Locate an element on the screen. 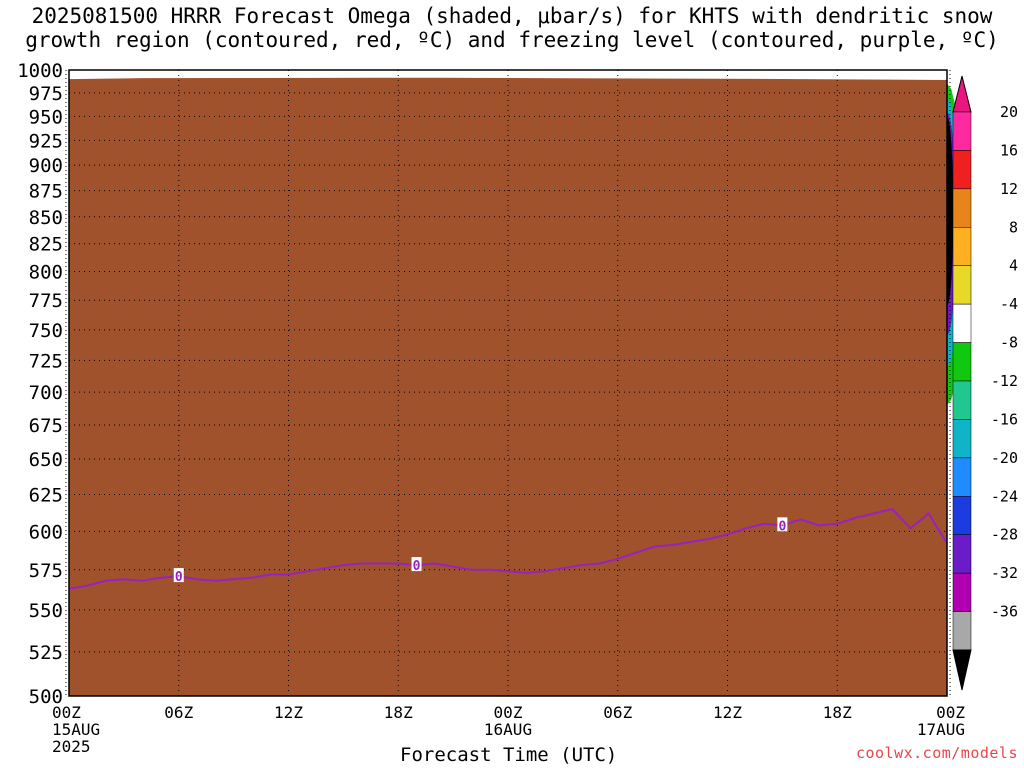 This screenshot has height=768, width=1024. colorbar-tick-label: 12 is located at coordinates (1009, 189).